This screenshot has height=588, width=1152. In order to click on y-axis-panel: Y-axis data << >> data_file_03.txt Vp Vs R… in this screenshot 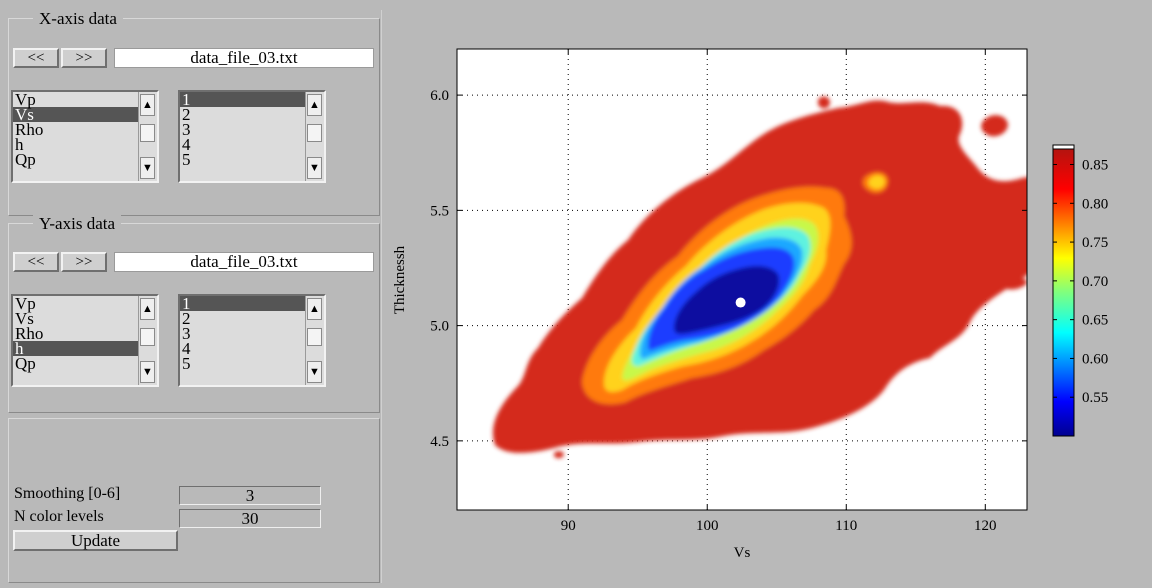, I will do `click(194, 313)`.